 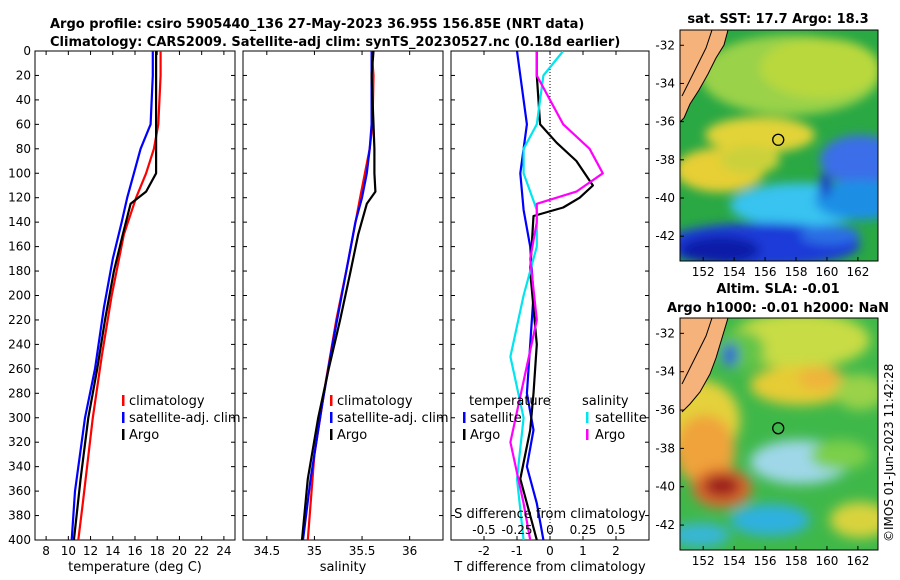 I want to click on sla-axes, so click(x=779, y=434).